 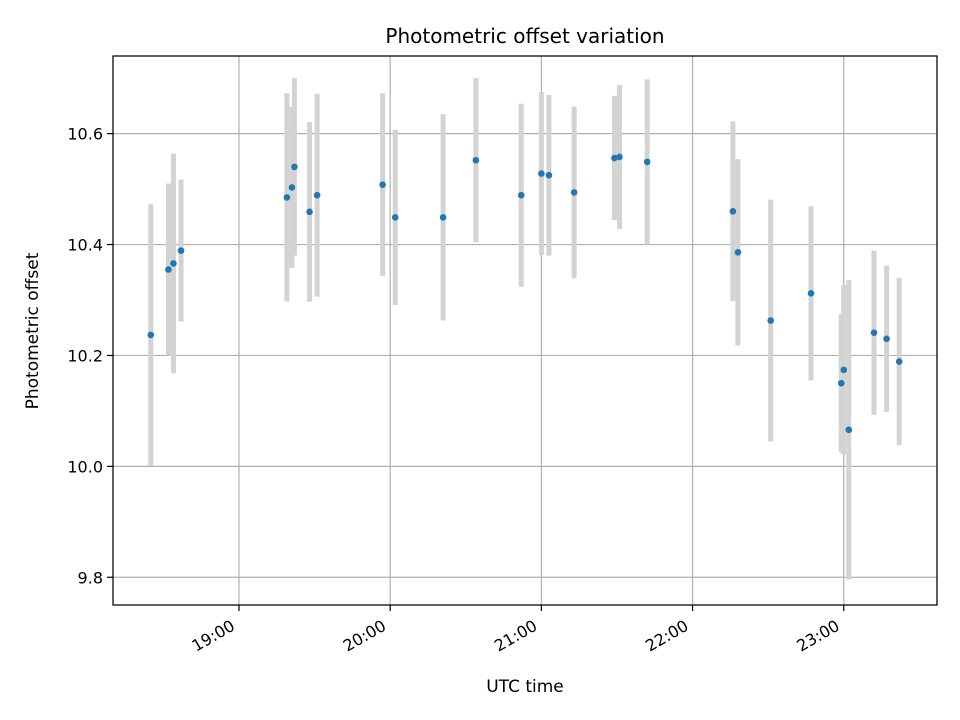 What do you see at coordinates (85, 466) in the screenshot?
I see `y-tick-label: 10.0` at bounding box center [85, 466].